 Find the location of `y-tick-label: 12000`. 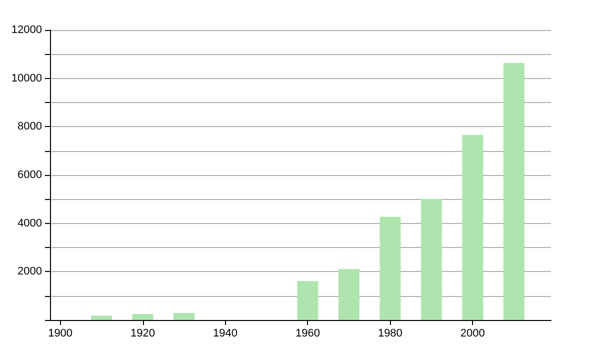

y-tick-label: 12000 is located at coordinates (26, 30).